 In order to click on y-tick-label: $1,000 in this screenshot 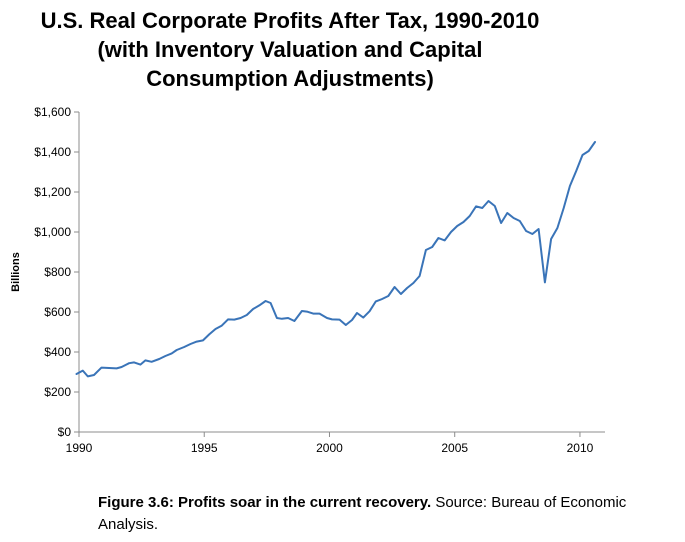, I will do `click(52, 232)`.